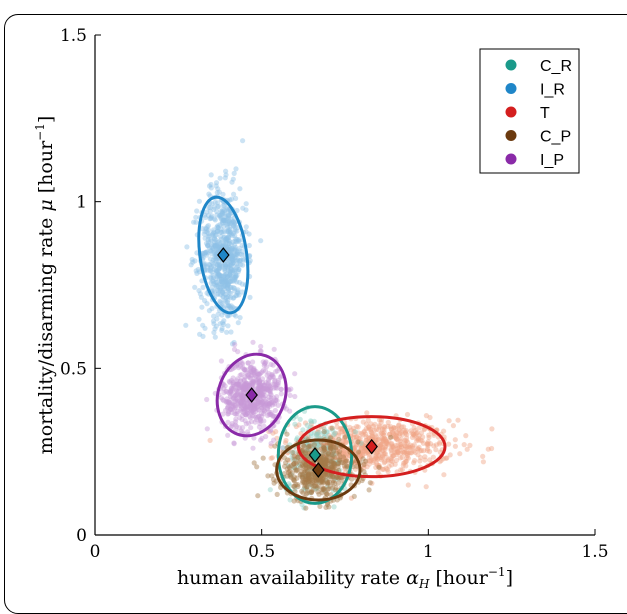 This screenshot has height=614, width=627. Describe the element at coordinates (46, 333) in the screenshot. I see `y-axis-label-text: mortality/disarming rate` at that location.